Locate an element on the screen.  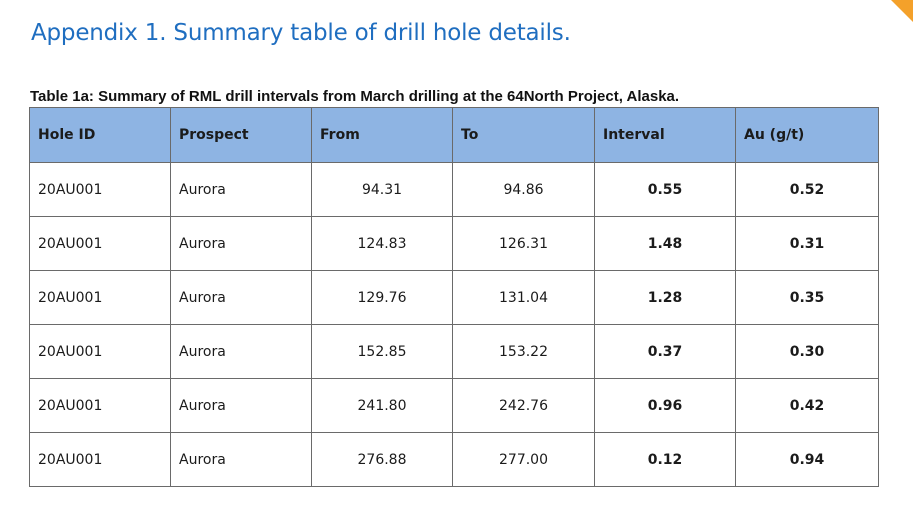
table-row: 20AU001 Aurora 124.83 126.31 1.48 0.31 is located at coordinates (454, 243).